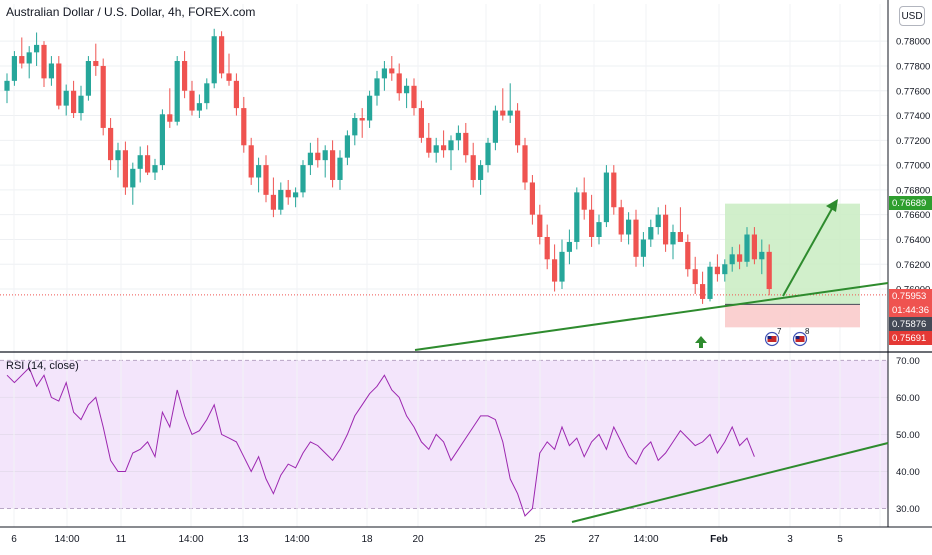  Describe the element at coordinates (807, 331) in the screenshot. I see `event-count: 8` at that location.